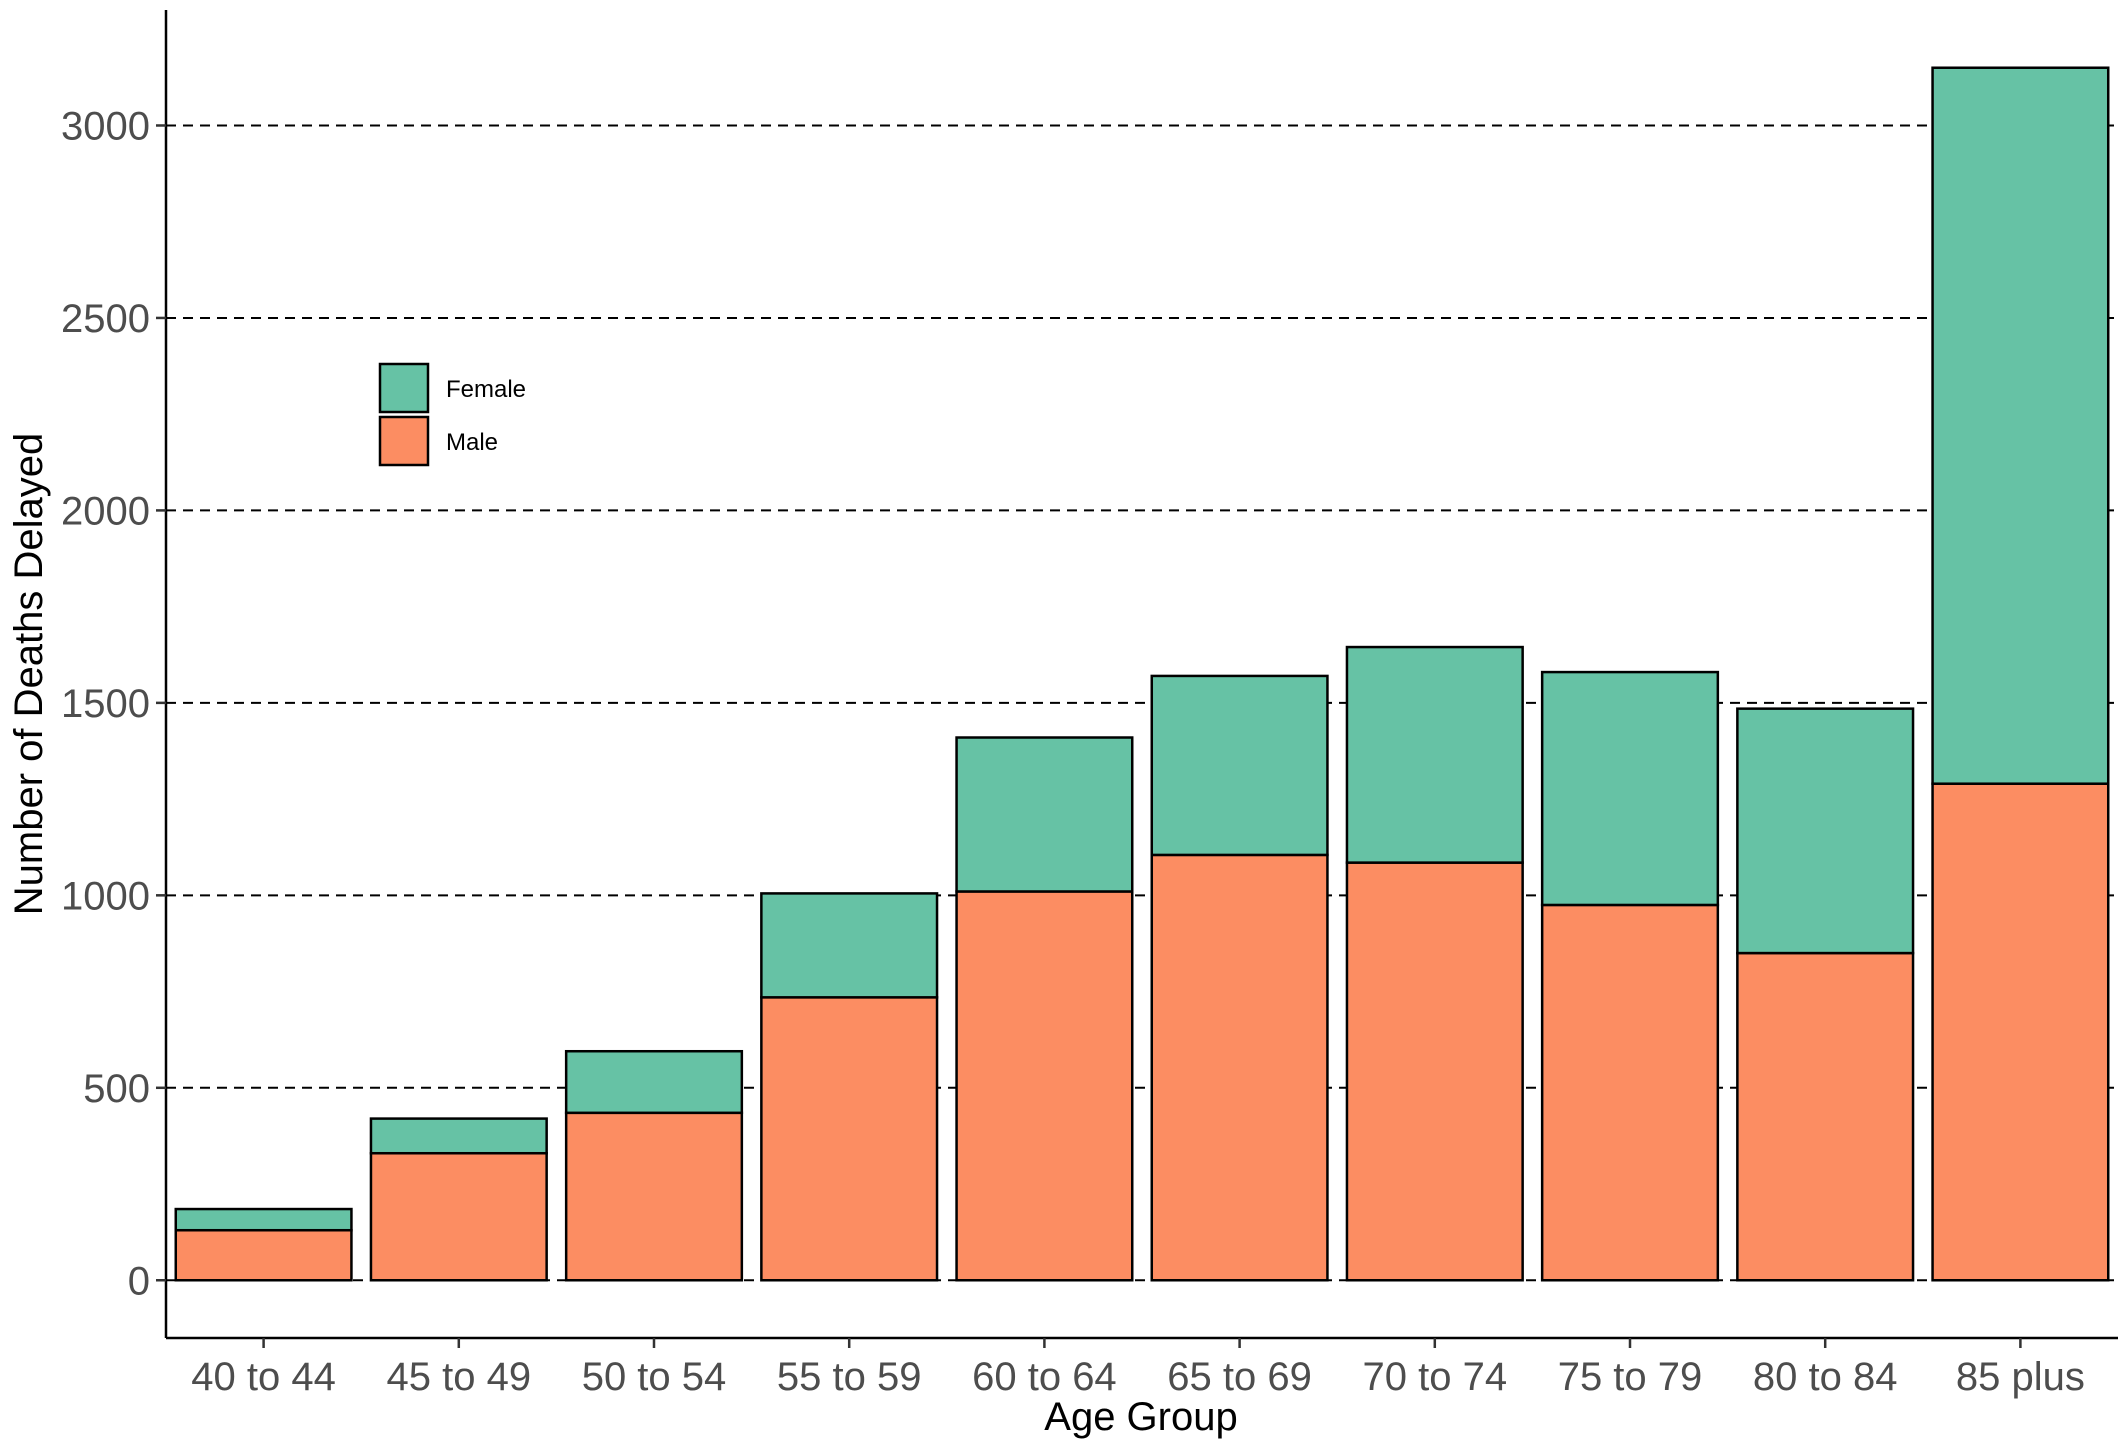 The width and height of the screenshot is (2128, 1450). I want to click on y-tick-label: 1000, so click(105, 896).